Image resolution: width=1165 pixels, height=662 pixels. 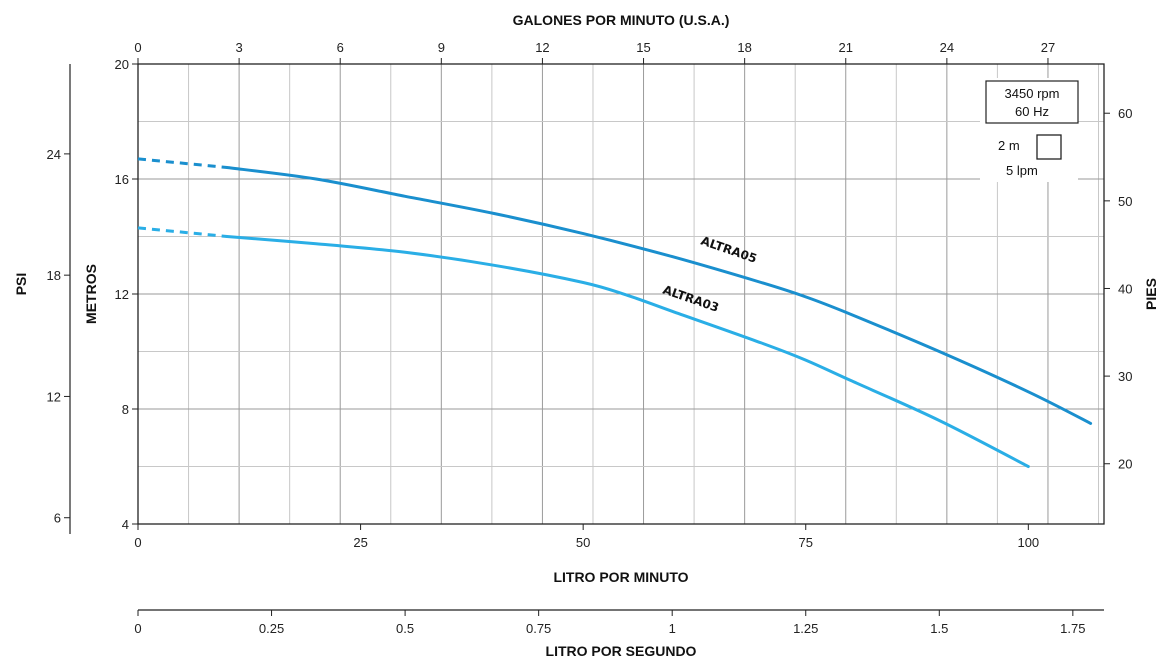 I want to click on y-tick-label: 12, so click(x=122, y=294).